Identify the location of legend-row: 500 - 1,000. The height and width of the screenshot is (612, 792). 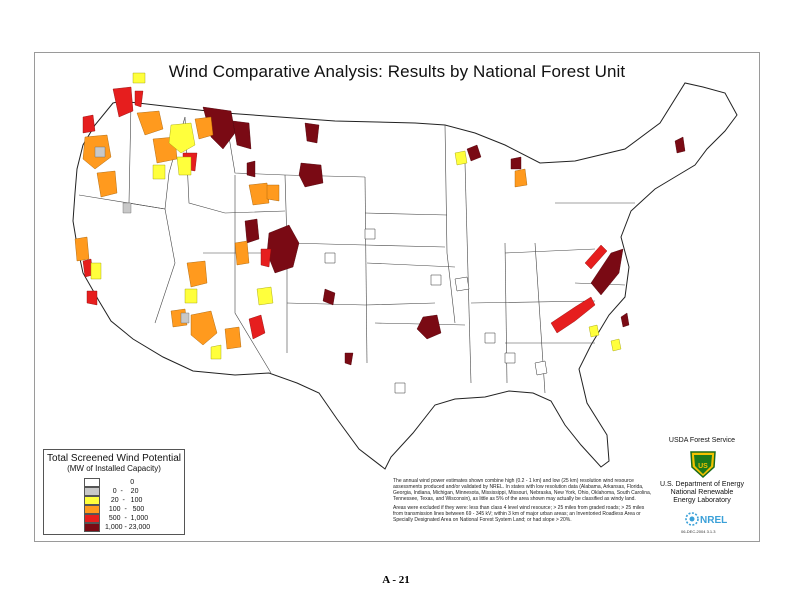
(116, 518).